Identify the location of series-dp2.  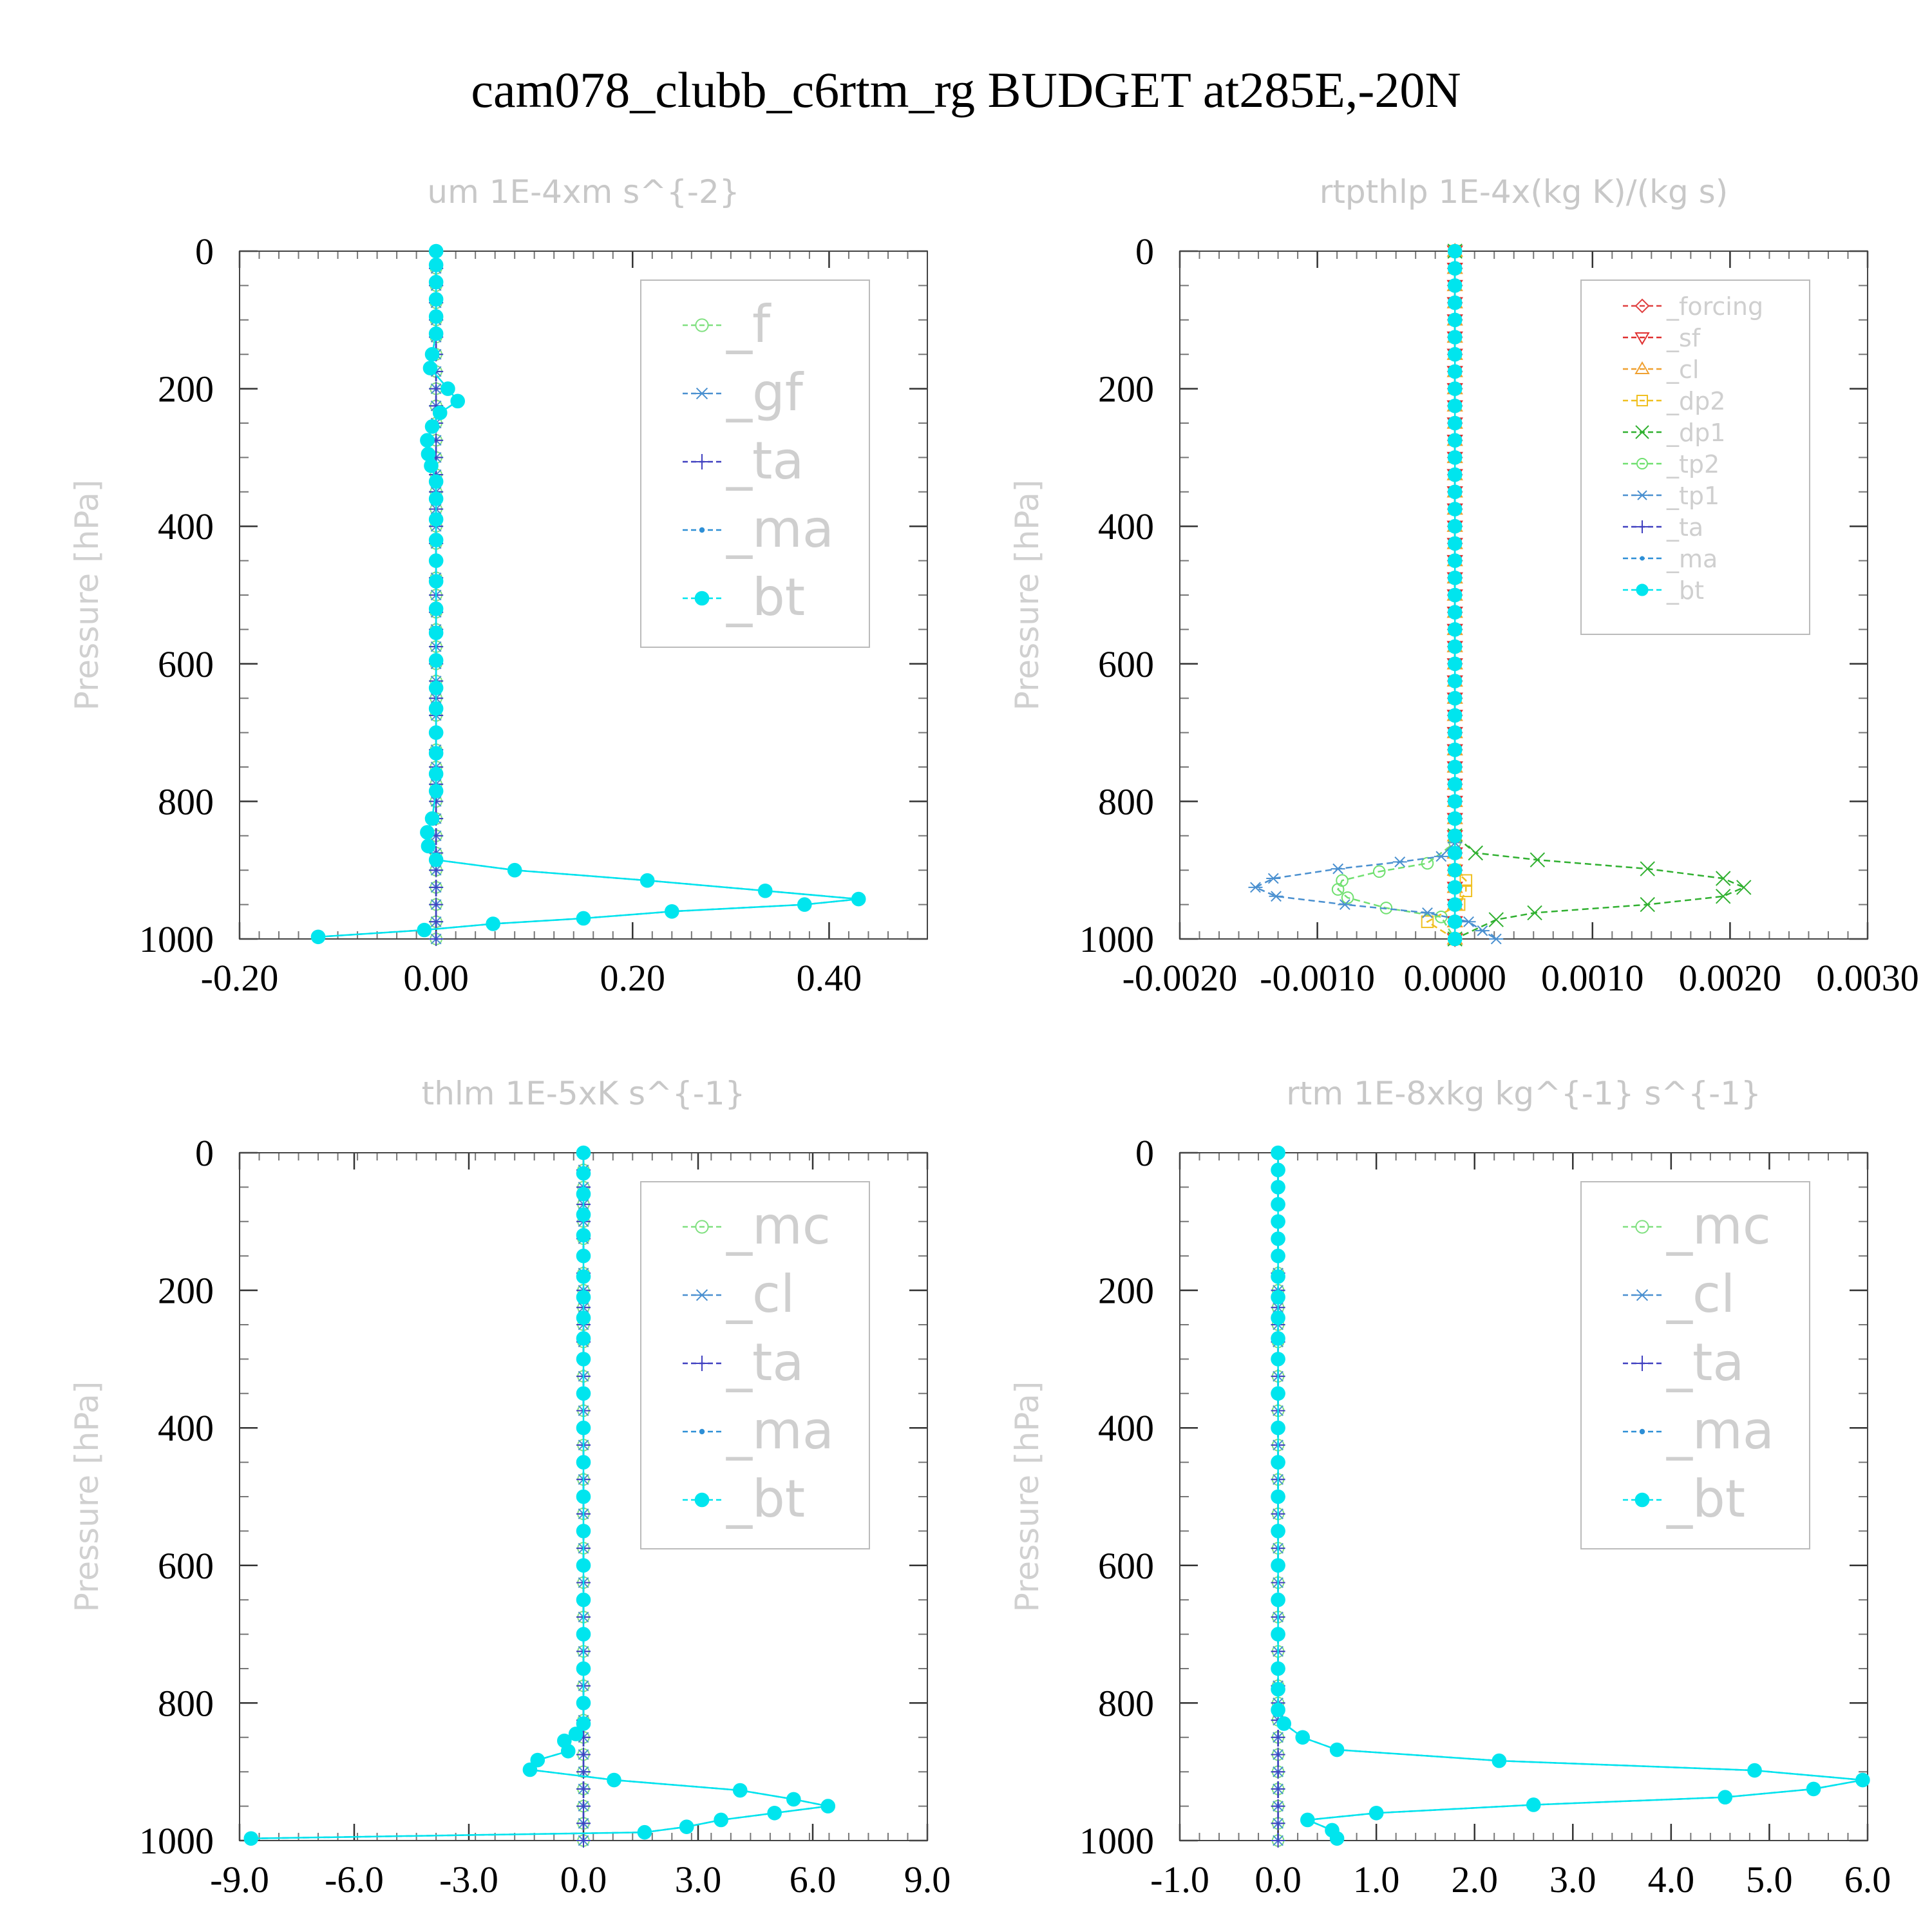
(1447, 595).